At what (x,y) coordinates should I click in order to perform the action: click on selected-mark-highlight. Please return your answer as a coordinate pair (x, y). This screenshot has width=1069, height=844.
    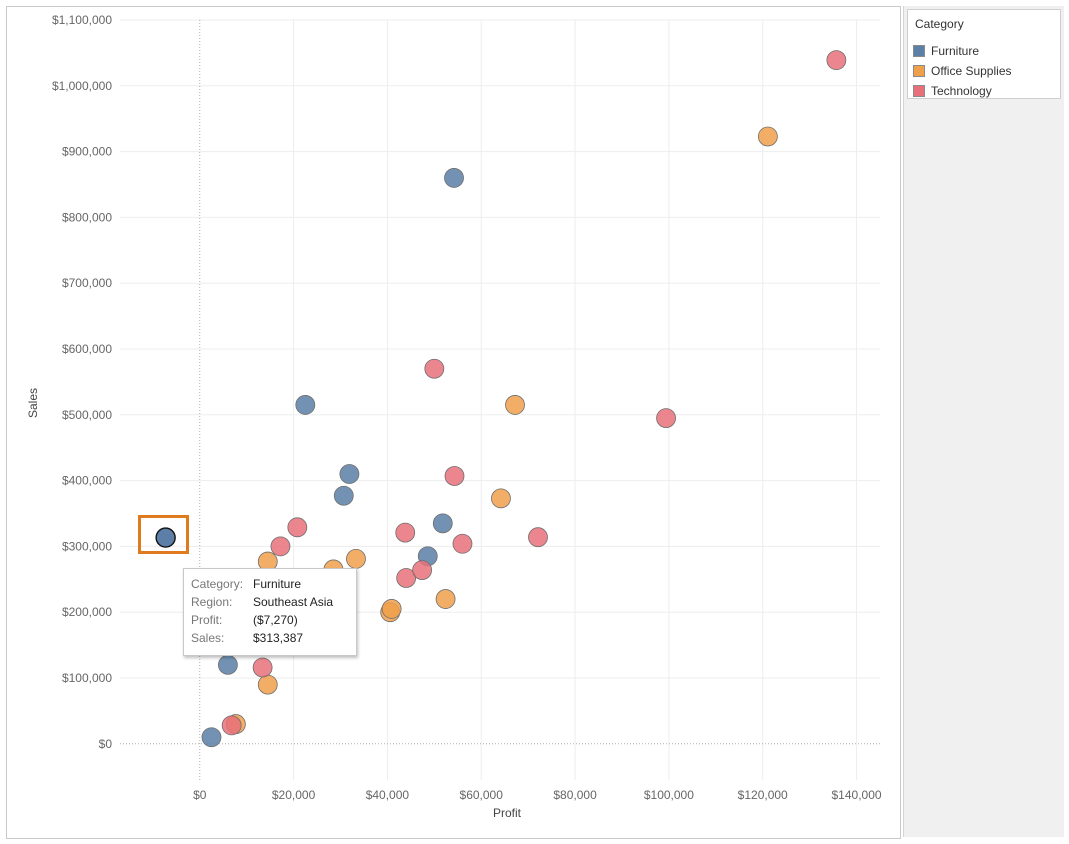
    Looking at the image, I should click on (163, 534).